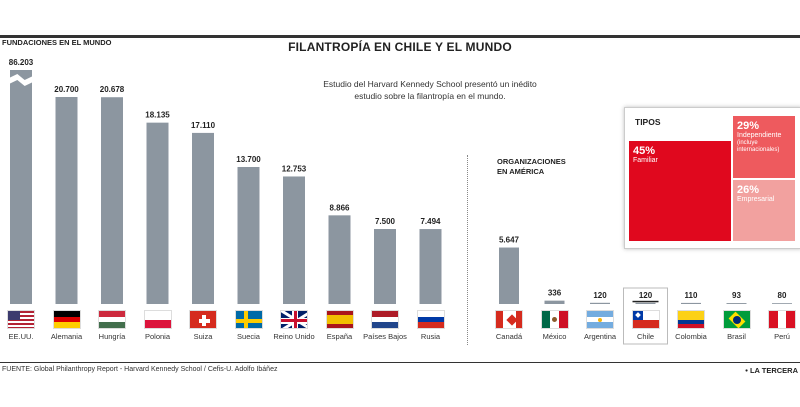 The image size is (800, 407). I want to click on country-label-alemania: Alemania, so click(66, 336).